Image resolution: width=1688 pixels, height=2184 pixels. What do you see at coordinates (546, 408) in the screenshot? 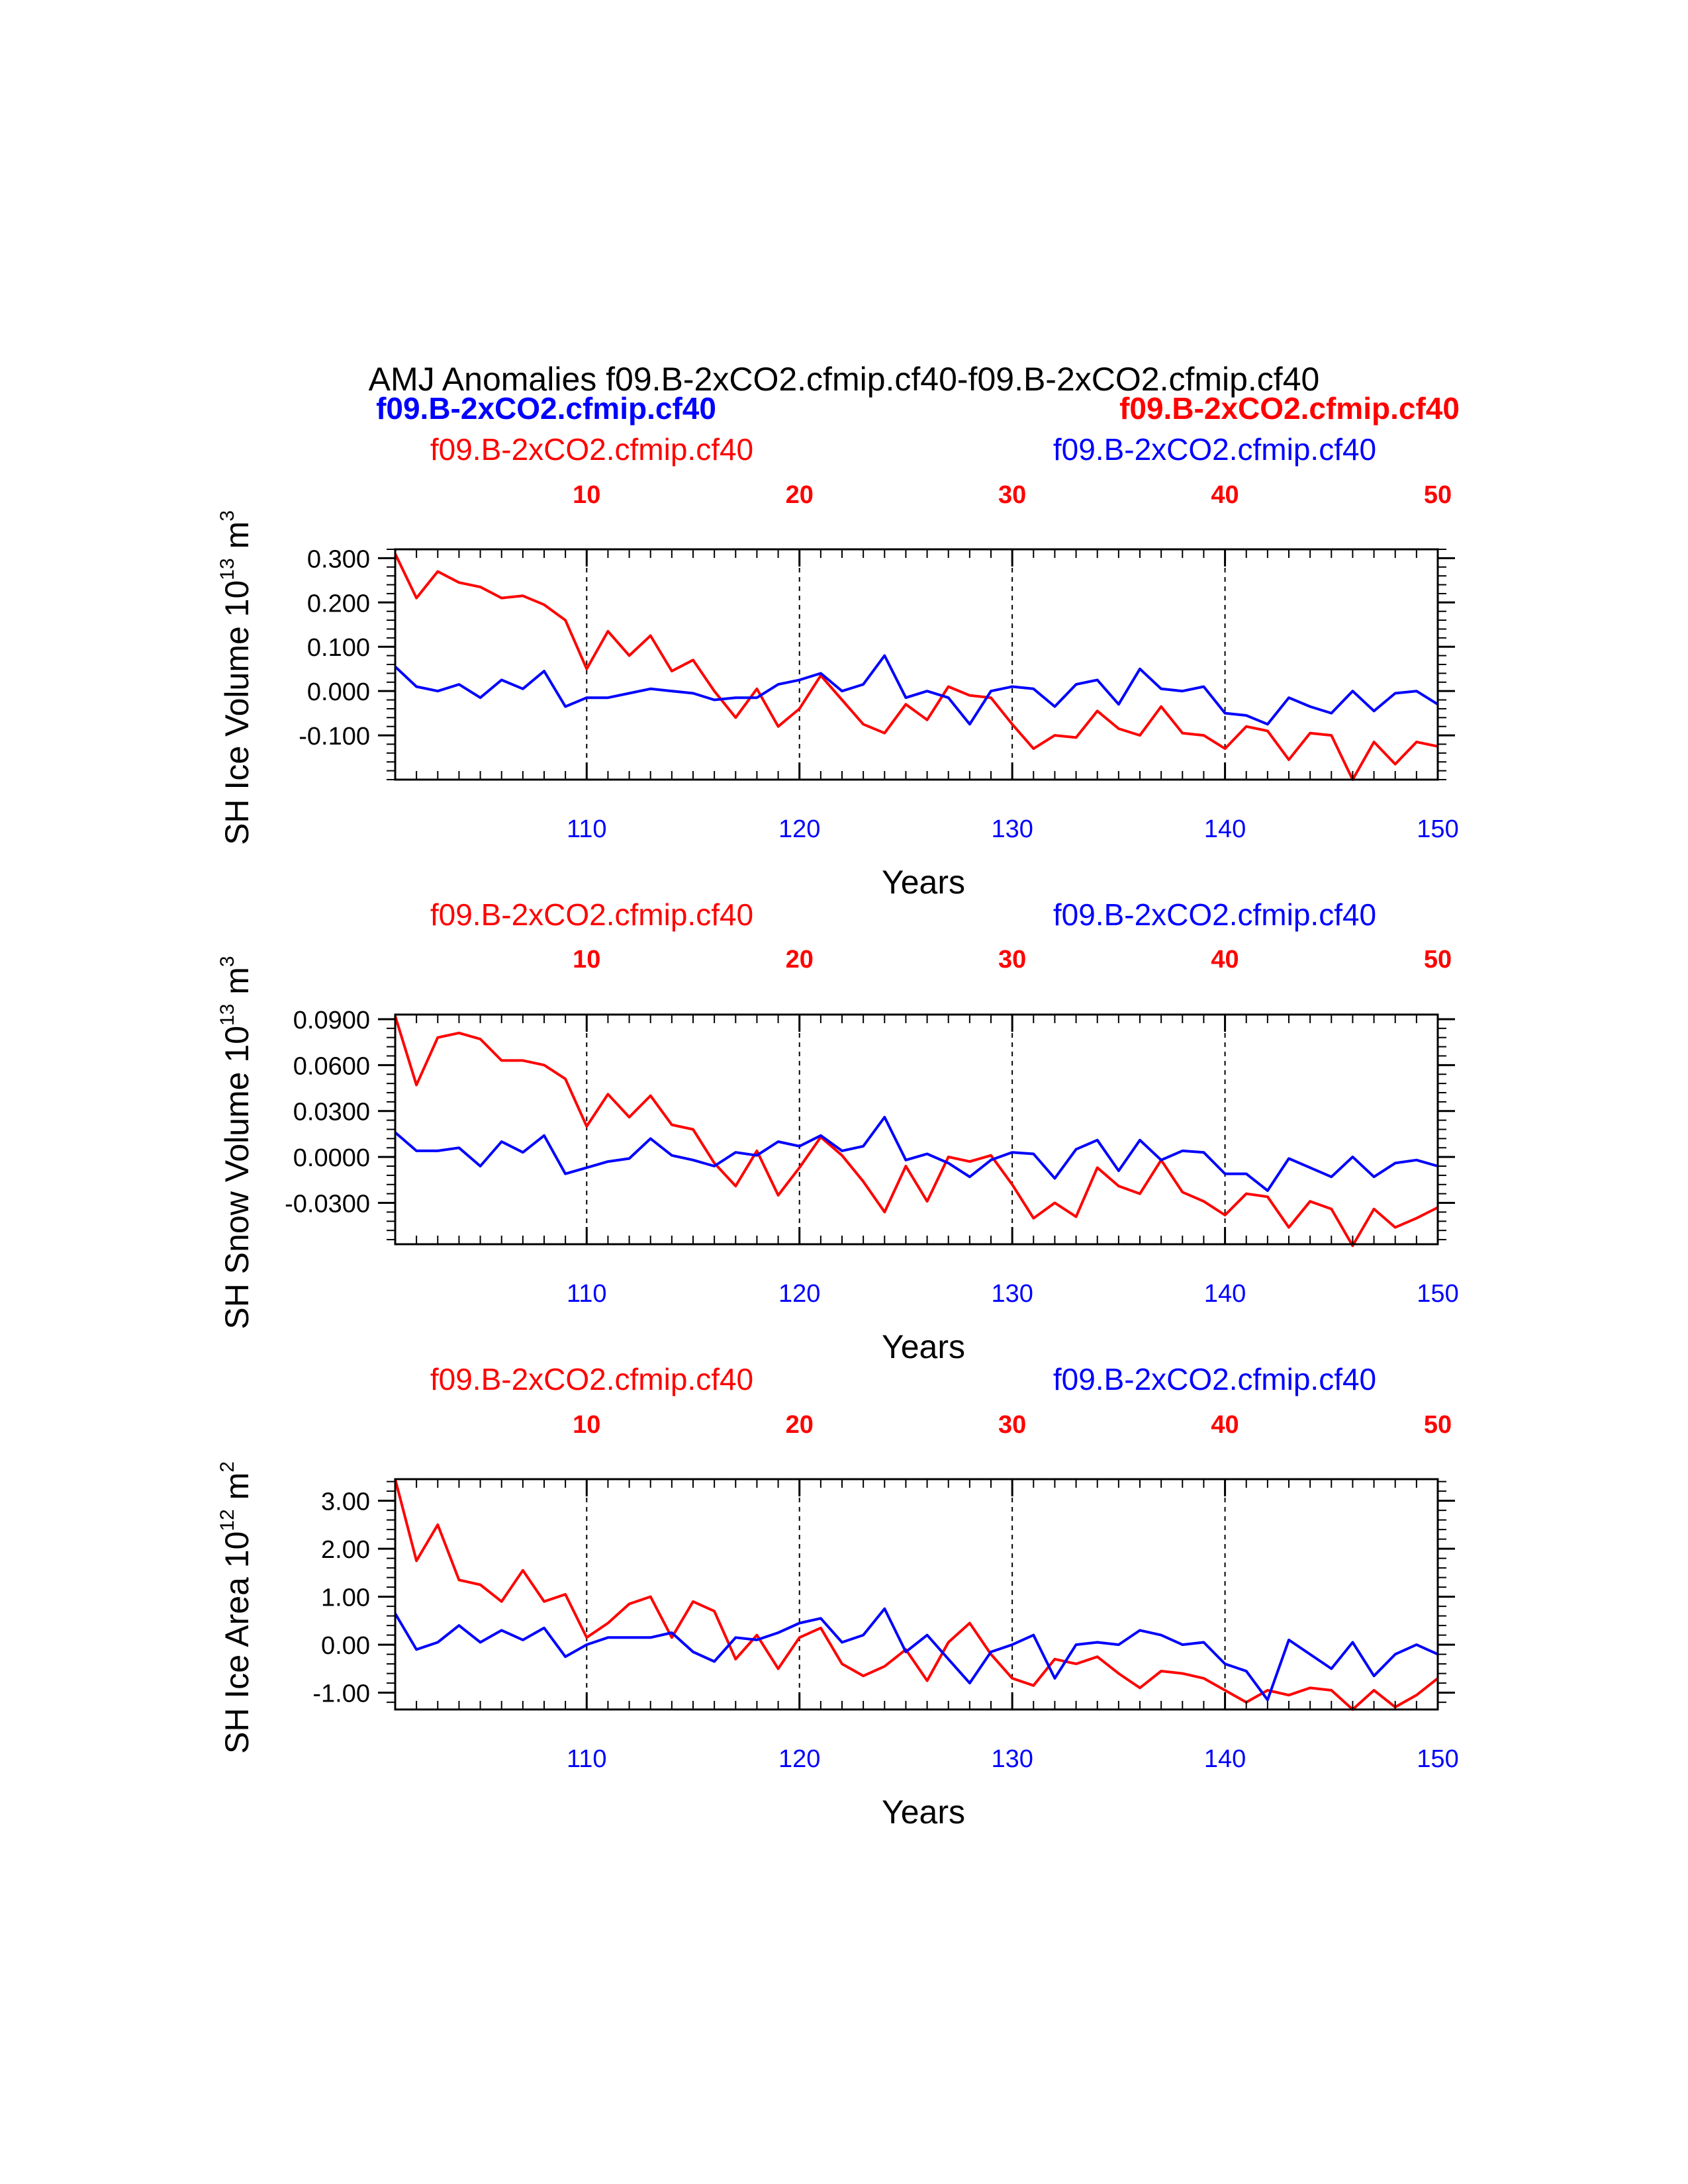
I see `legend-blue-bold: f09.B-2xCO2.cfmip.cf40` at bounding box center [546, 408].